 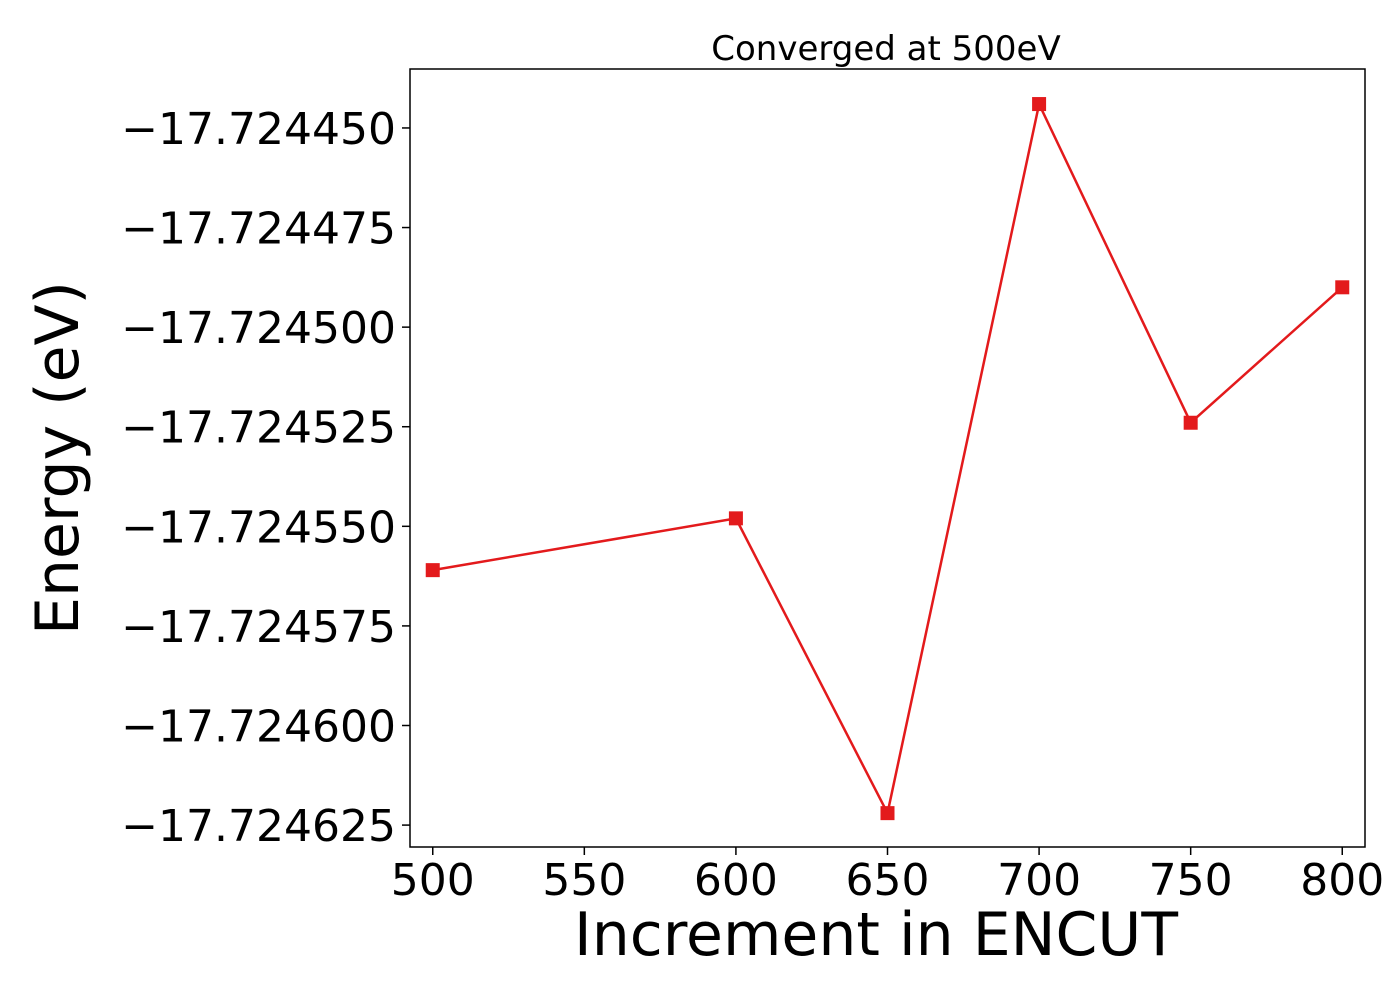 What do you see at coordinates (258, 826) in the screenshot?
I see `y-tick-label: −17.724625` at bounding box center [258, 826].